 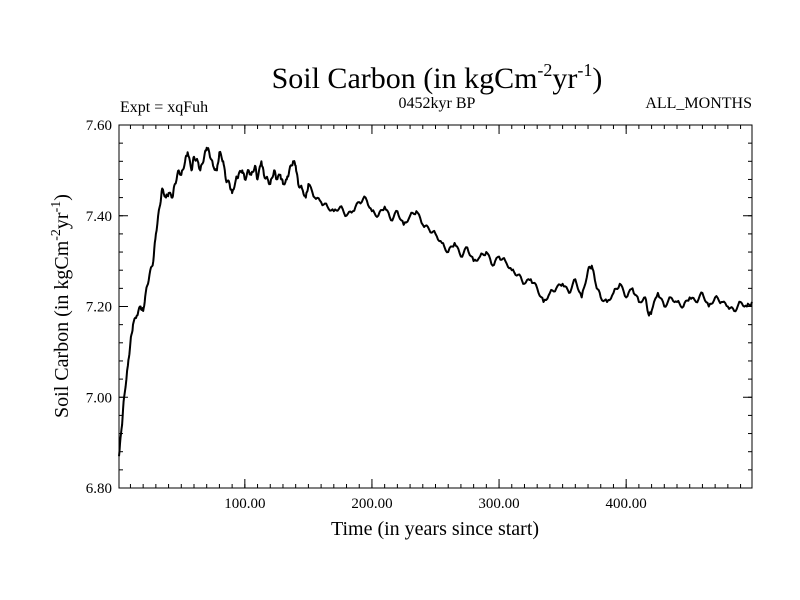 What do you see at coordinates (99, 126) in the screenshot?
I see `y-tick-label: 7.60` at bounding box center [99, 126].